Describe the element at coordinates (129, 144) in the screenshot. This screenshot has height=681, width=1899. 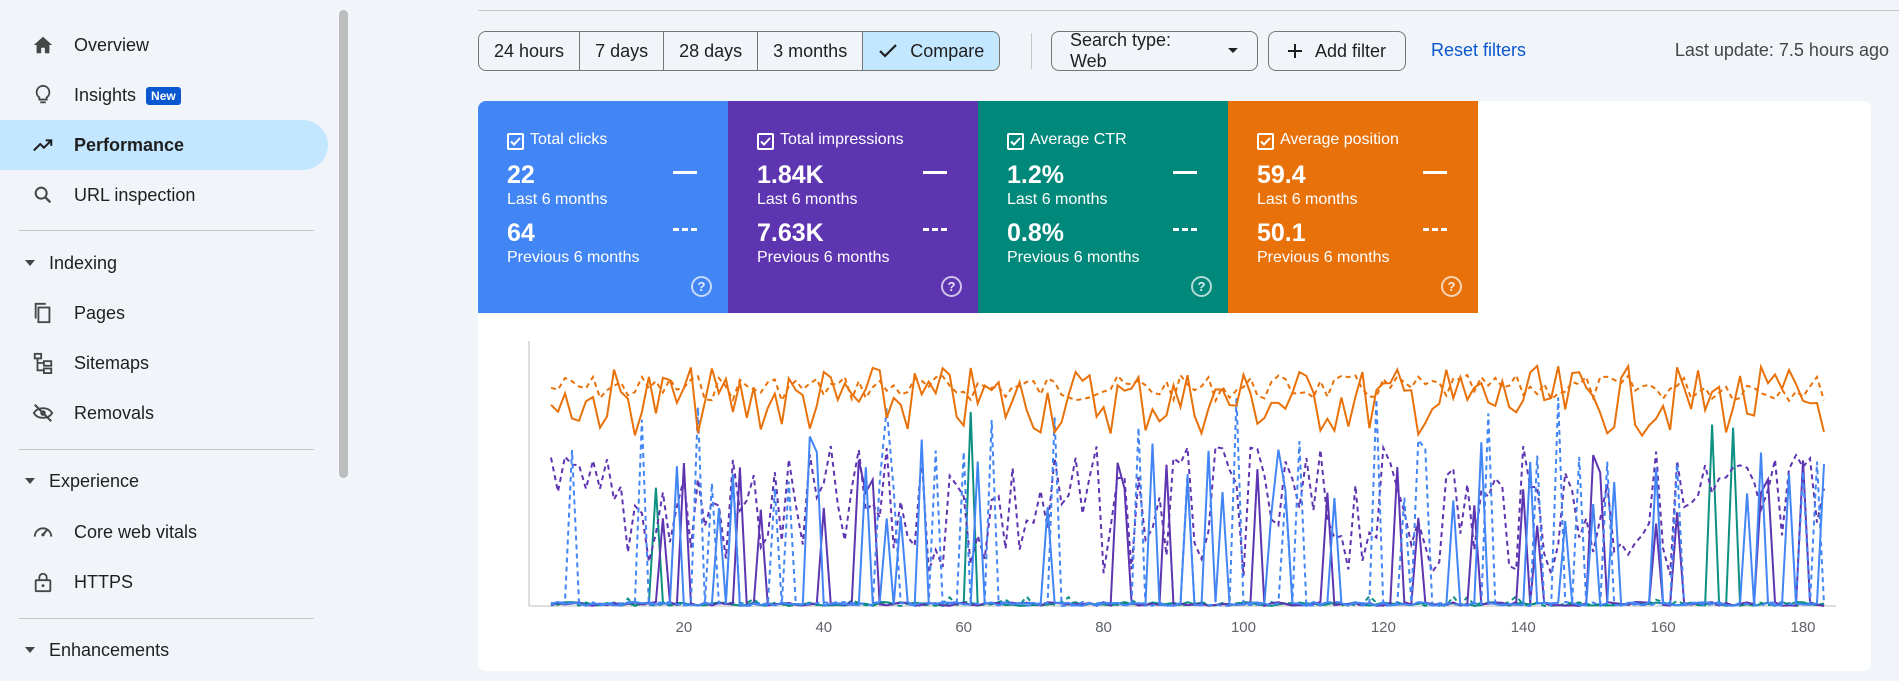
I see `sidebar-item-label: Performance` at that location.